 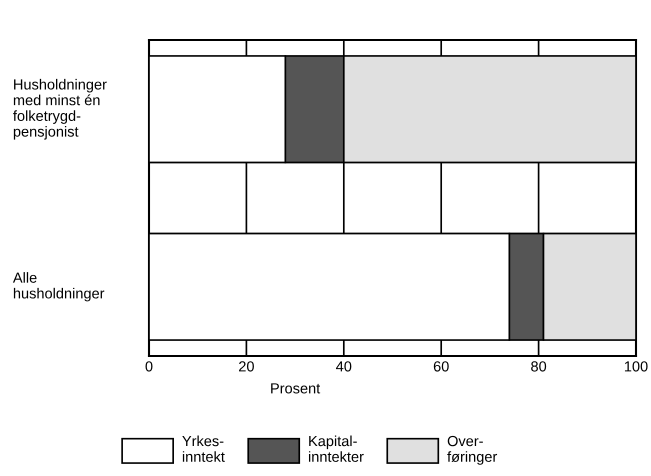 I want to click on x-tick-label: 20, so click(x=246, y=366).